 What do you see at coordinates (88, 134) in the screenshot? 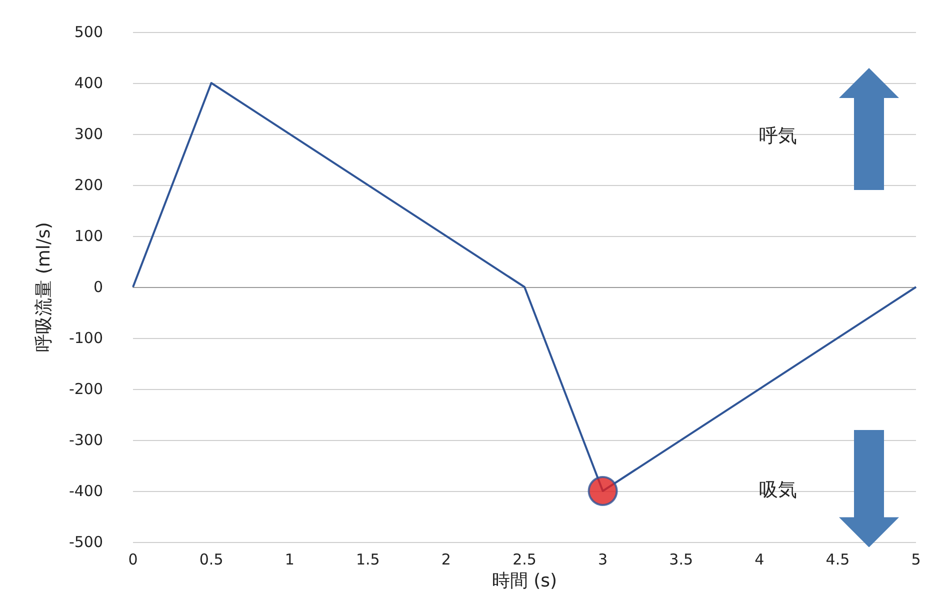
I see `y-tick-label: 300` at bounding box center [88, 134].